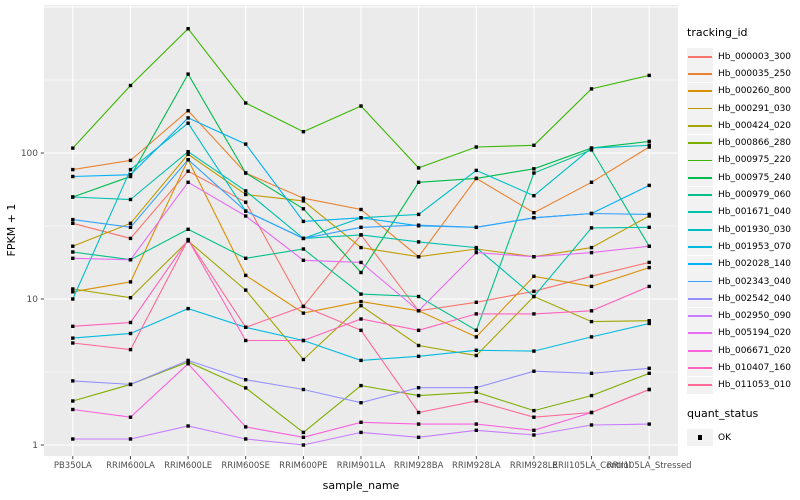 This screenshot has width=800, height=500. I want to click on legend-item: Hb_000003_300, so click(743, 57).